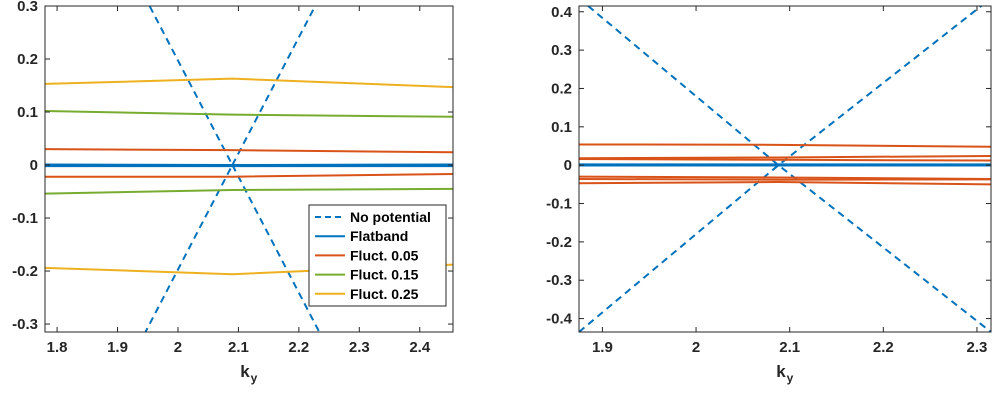 This screenshot has width=995, height=396. I want to click on legend-entry-label: No potential, so click(390, 217).